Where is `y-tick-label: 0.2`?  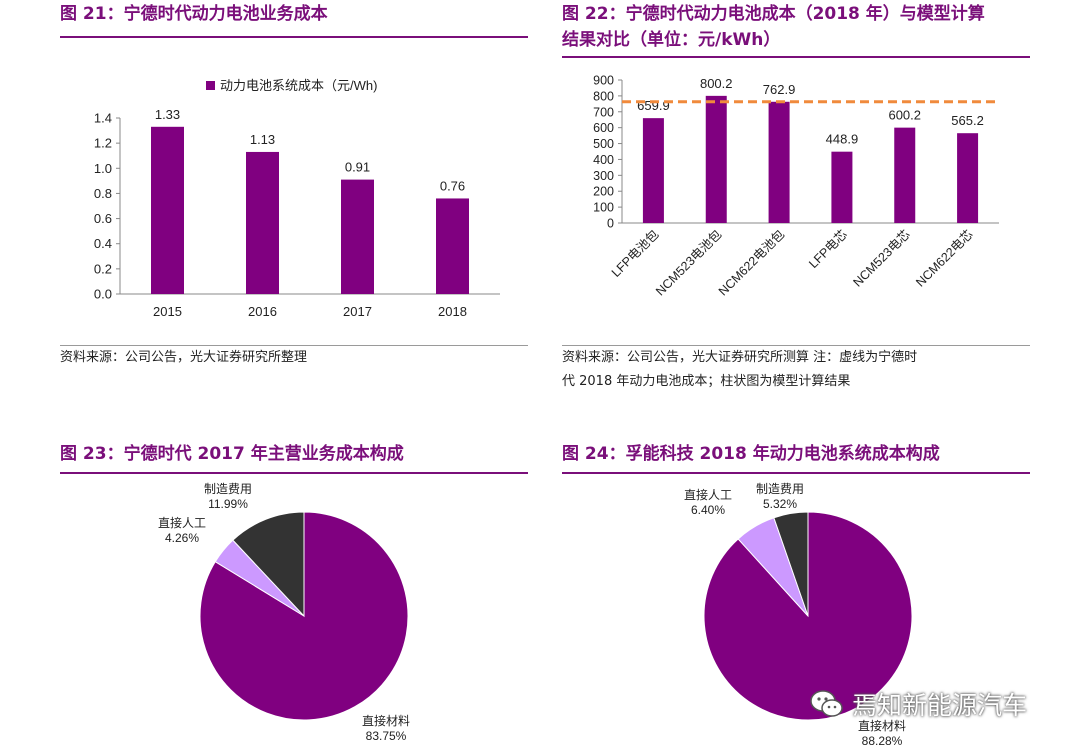 y-tick-label: 0.2 is located at coordinates (103, 268).